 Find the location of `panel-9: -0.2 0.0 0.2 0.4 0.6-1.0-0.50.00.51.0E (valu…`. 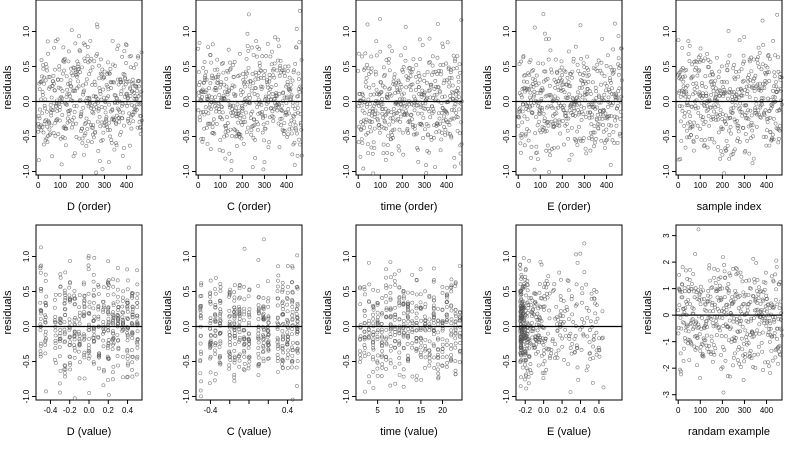

panel-9: -0.2 0.0 0.2 0.4 0.6-1.0-0.50.00.51.0E (valu… is located at coordinates (552, 331).